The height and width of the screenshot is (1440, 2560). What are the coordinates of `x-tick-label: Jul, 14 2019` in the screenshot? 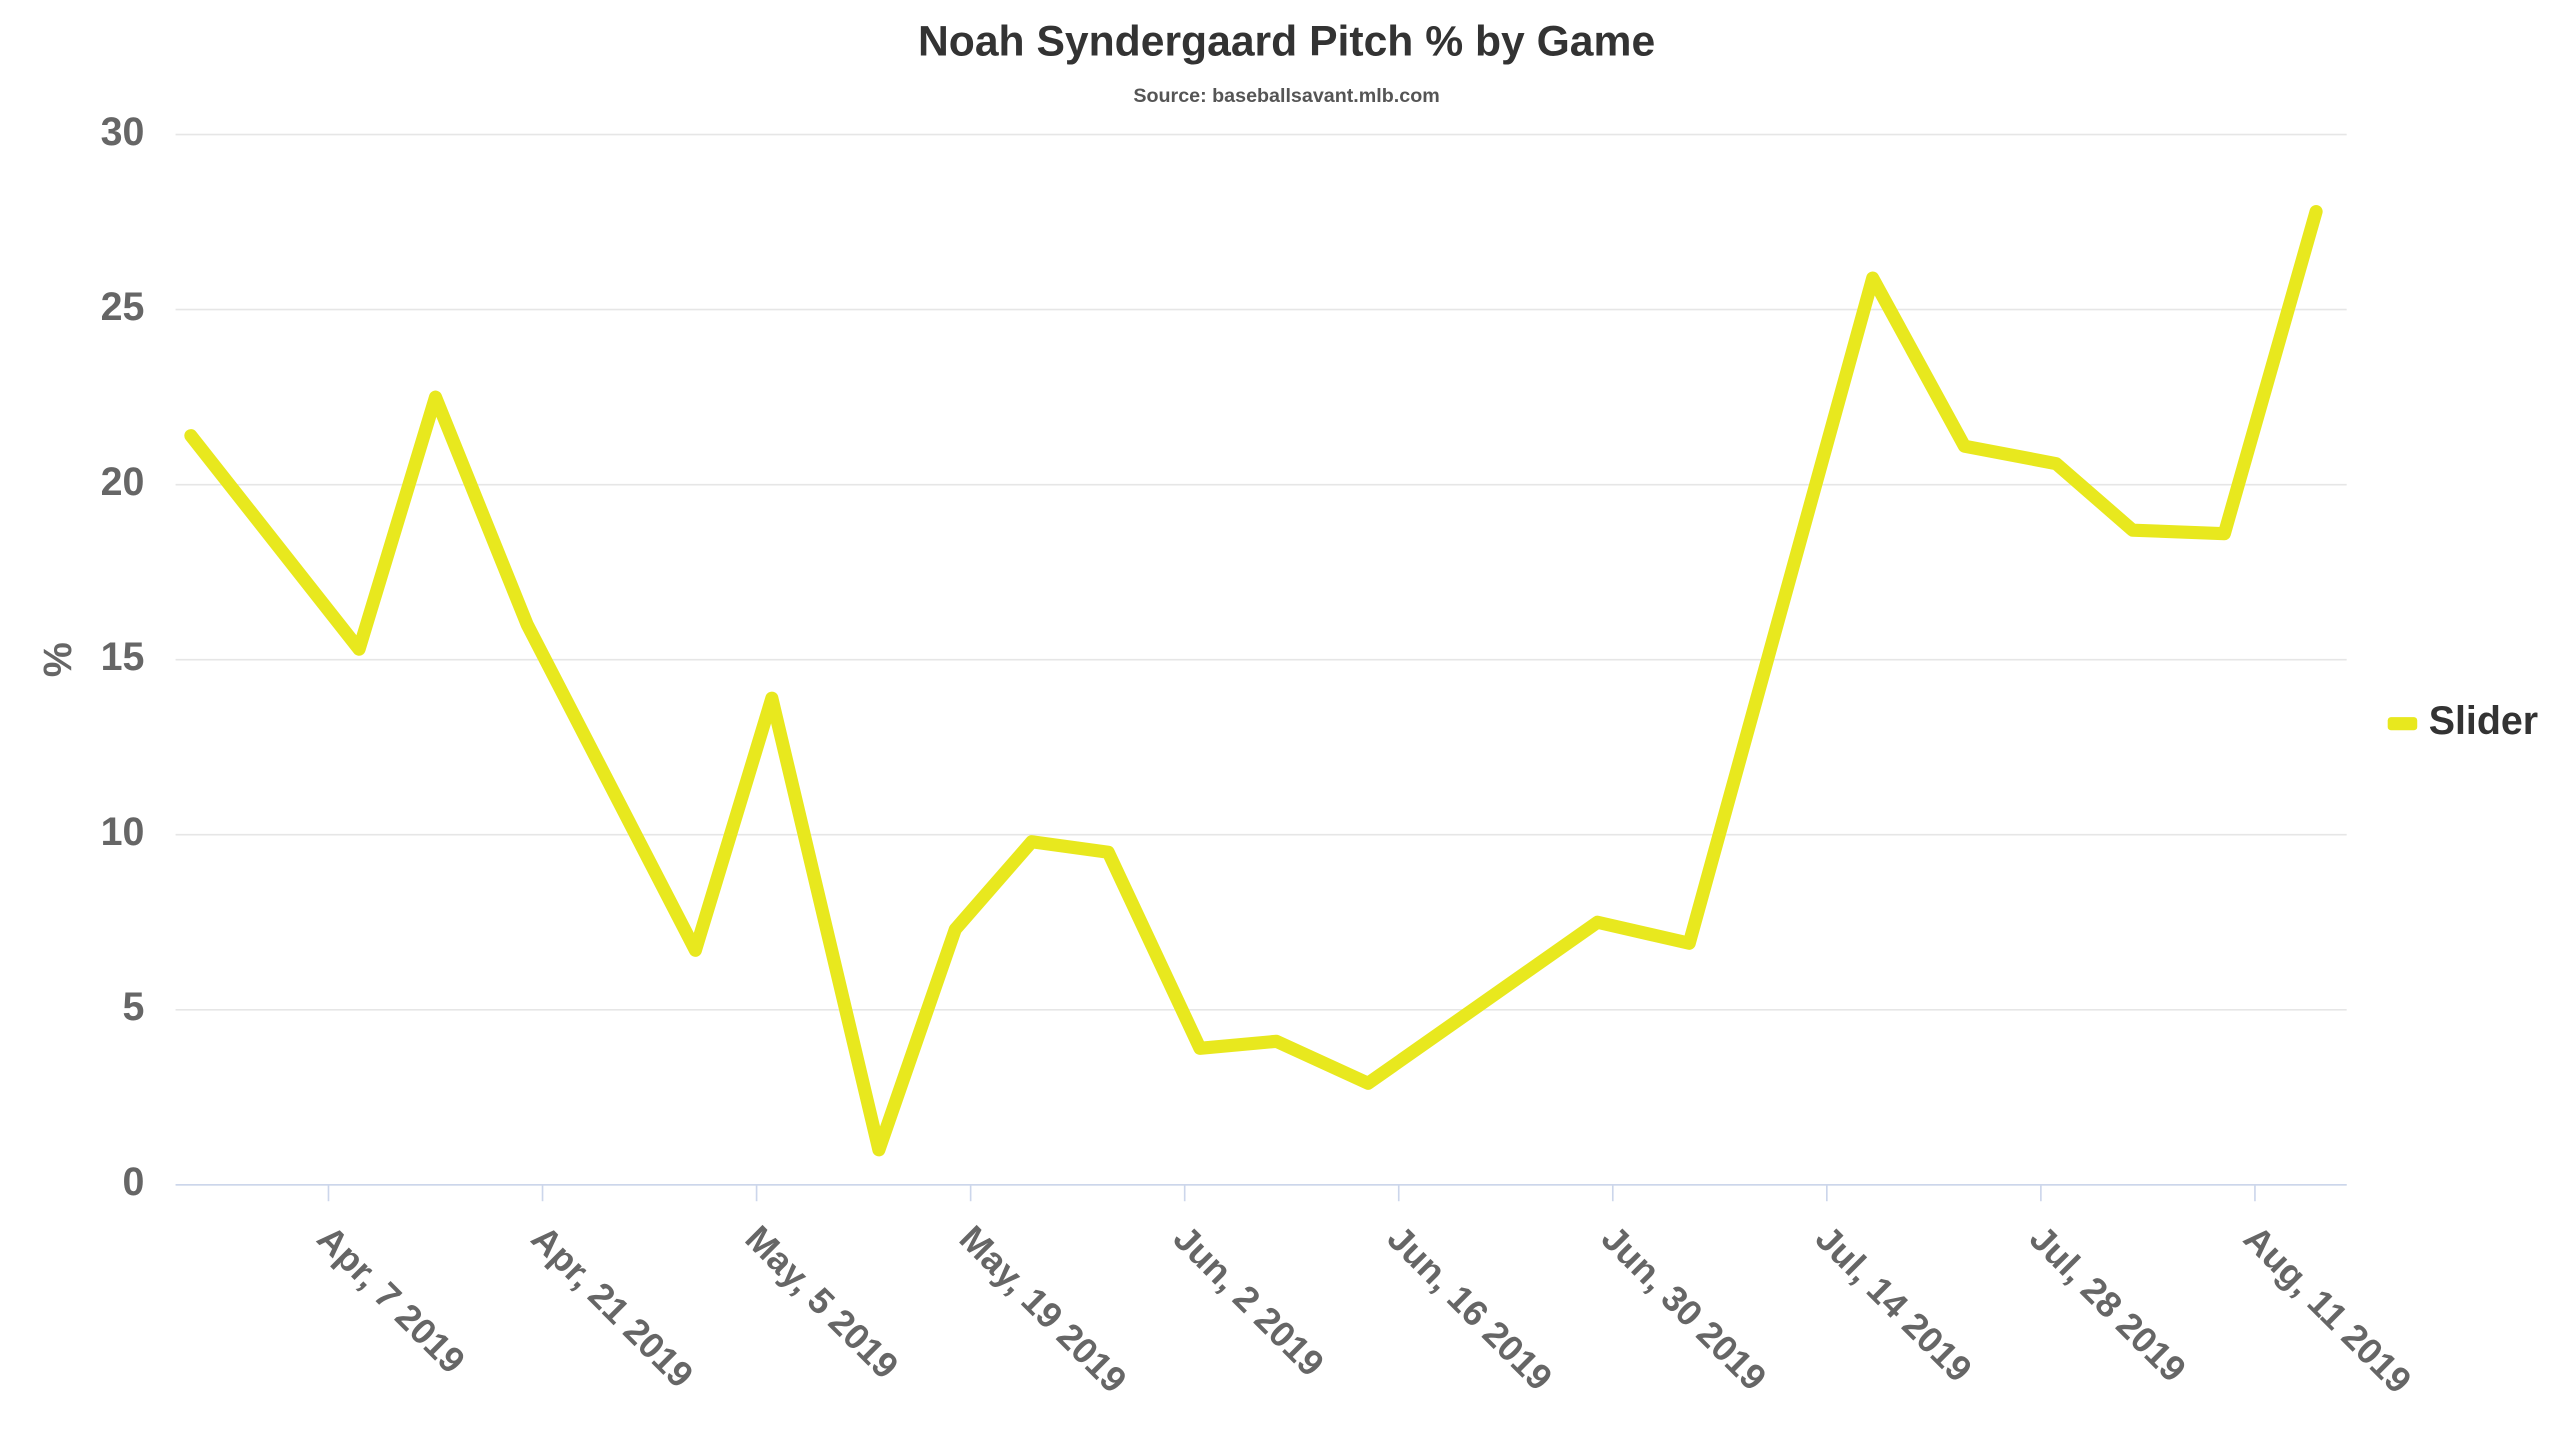 It's located at (1894, 1303).